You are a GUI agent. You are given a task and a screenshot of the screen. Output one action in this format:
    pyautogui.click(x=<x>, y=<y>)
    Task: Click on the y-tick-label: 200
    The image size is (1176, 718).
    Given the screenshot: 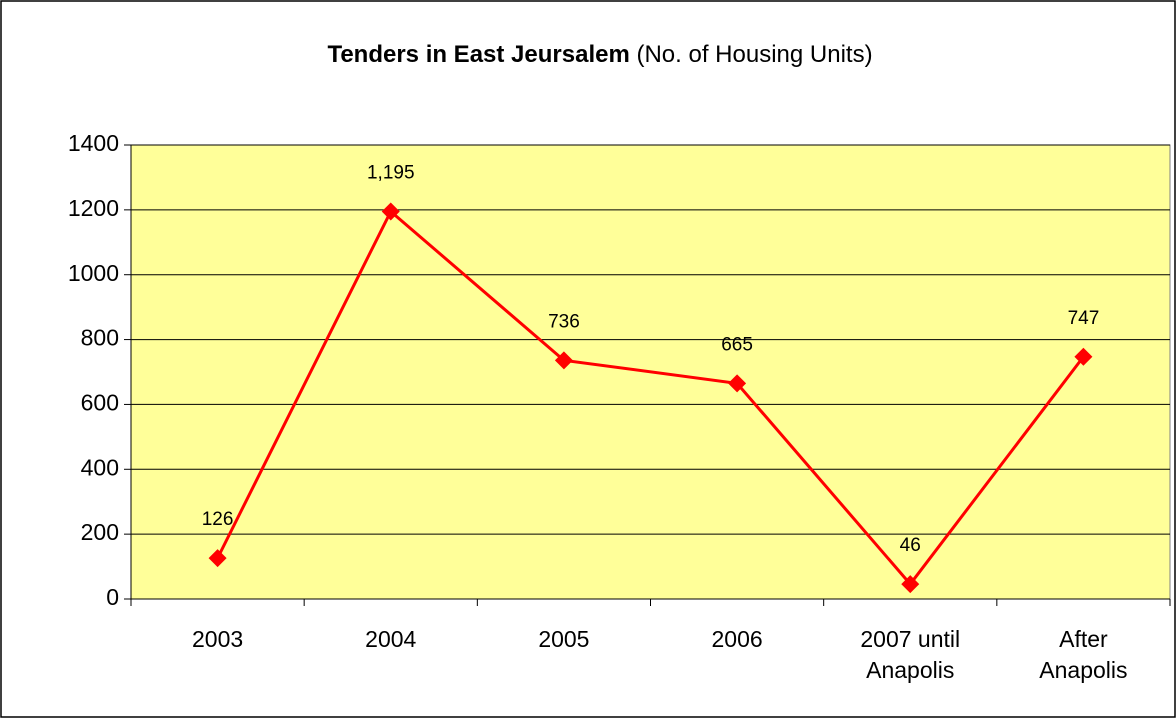 What is the action you would take?
    pyautogui.click(x=100, y=532)
    